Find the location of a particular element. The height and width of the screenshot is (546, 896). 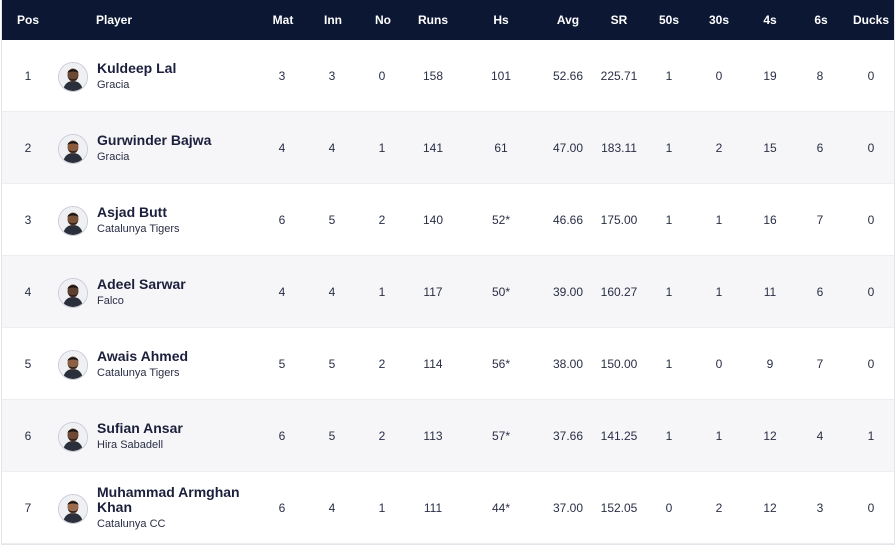

header-hs: Hs is located at coordinates (501, 20).